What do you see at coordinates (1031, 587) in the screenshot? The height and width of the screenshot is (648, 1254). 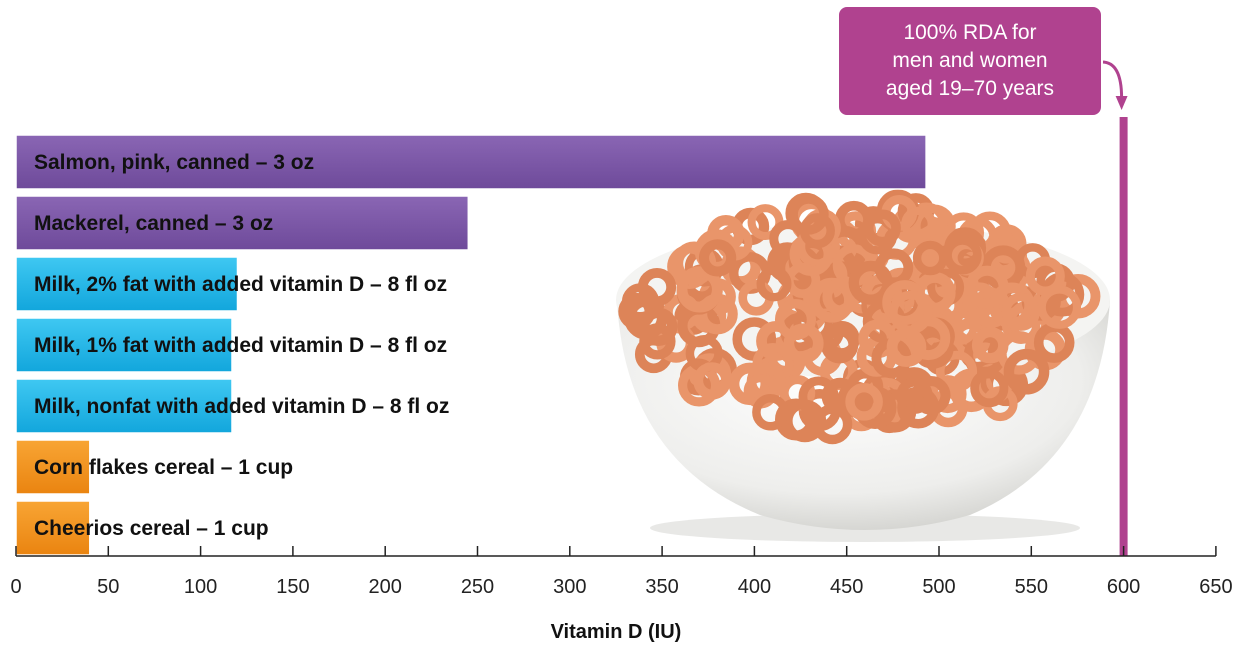 I see `x-tick-label: 550` at bounding box center [1031, 587].